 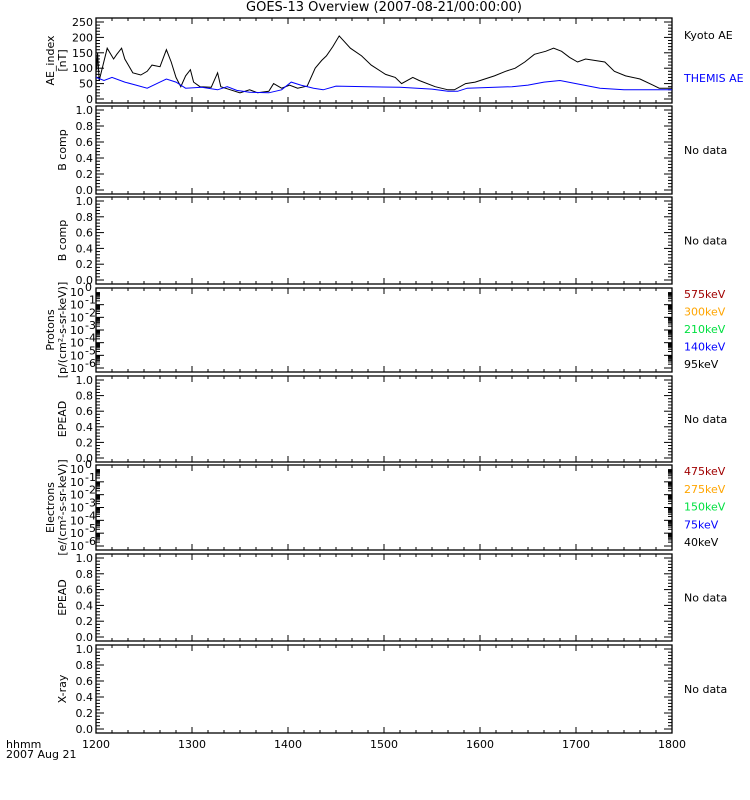 I want to click on x-tick-label: 1400, so click(x=288, y=744).